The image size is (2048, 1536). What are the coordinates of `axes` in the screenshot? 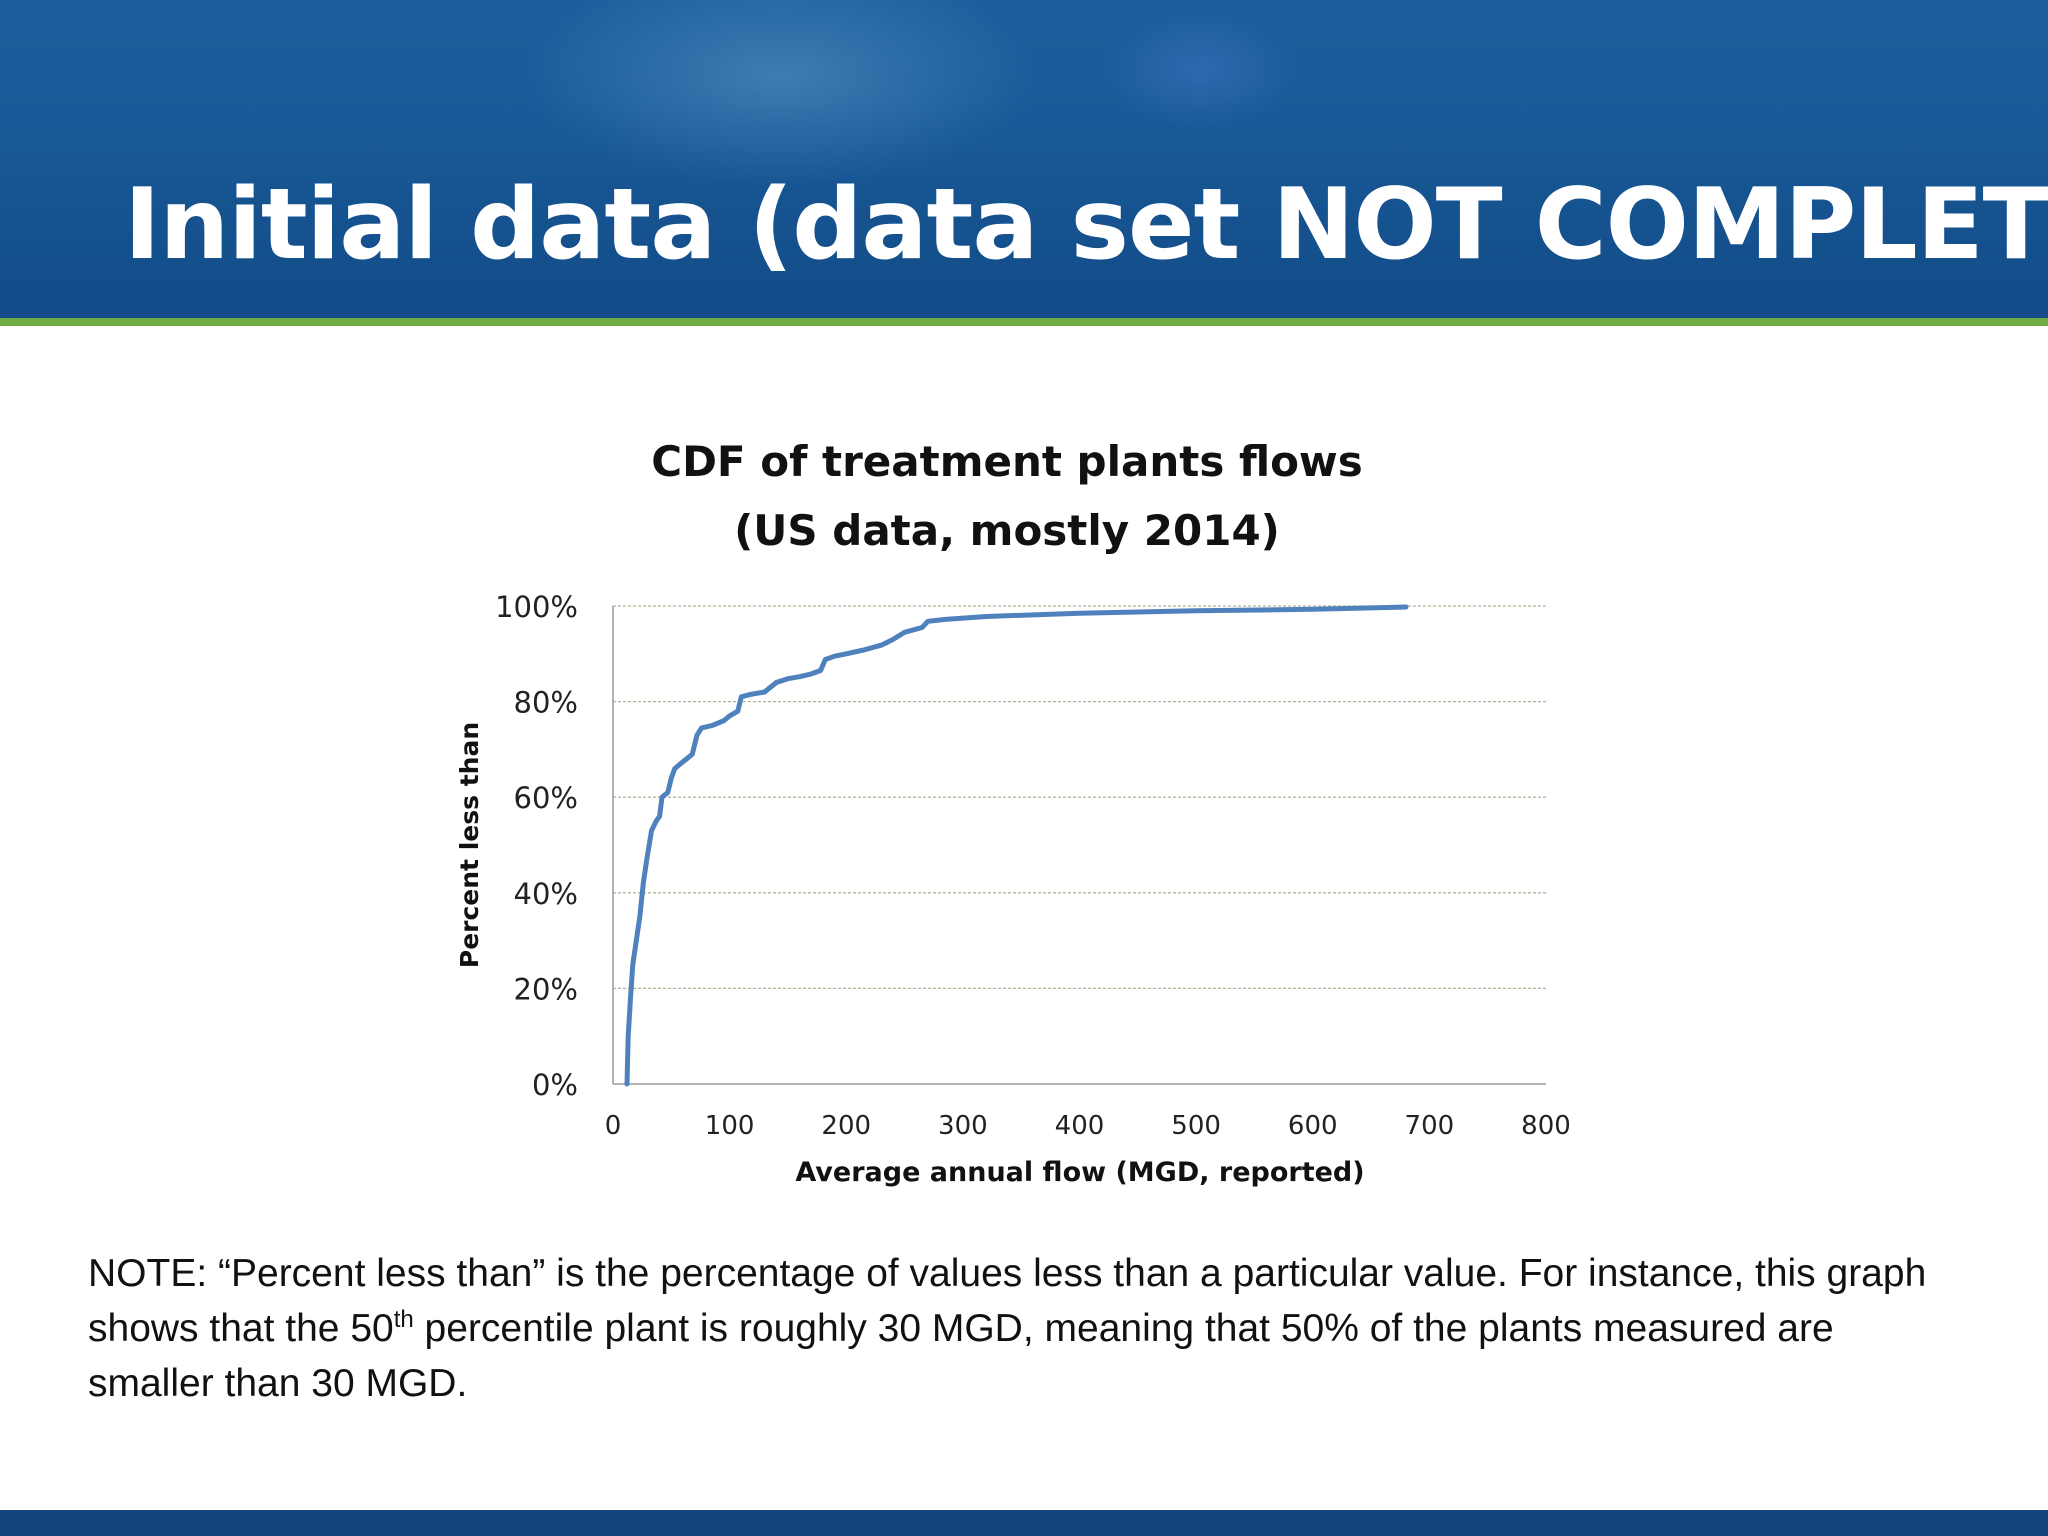 It's located at (1079, 845).